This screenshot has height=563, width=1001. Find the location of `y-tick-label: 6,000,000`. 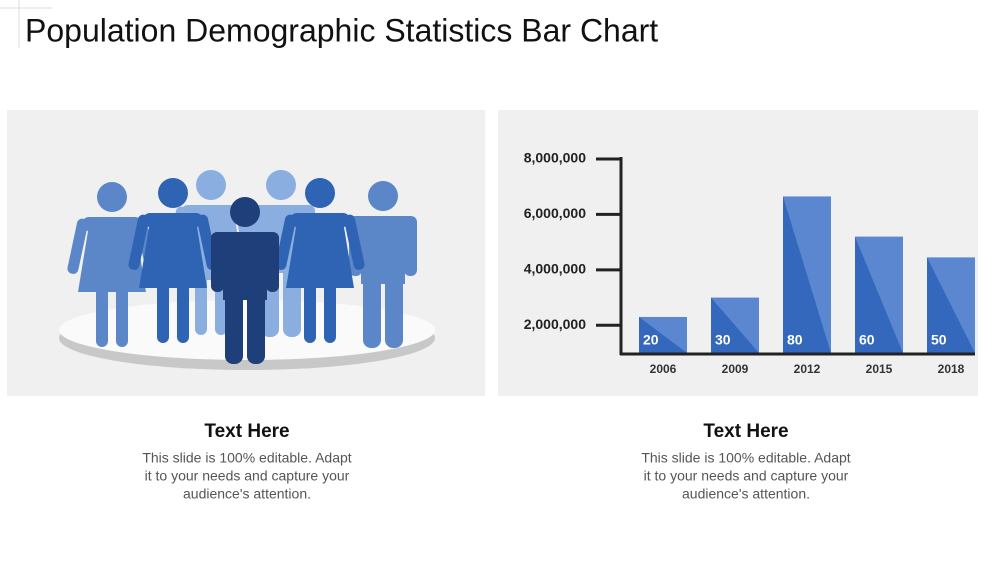

y-tick-label: 6,000,000 is located at coordinates (555, 213).